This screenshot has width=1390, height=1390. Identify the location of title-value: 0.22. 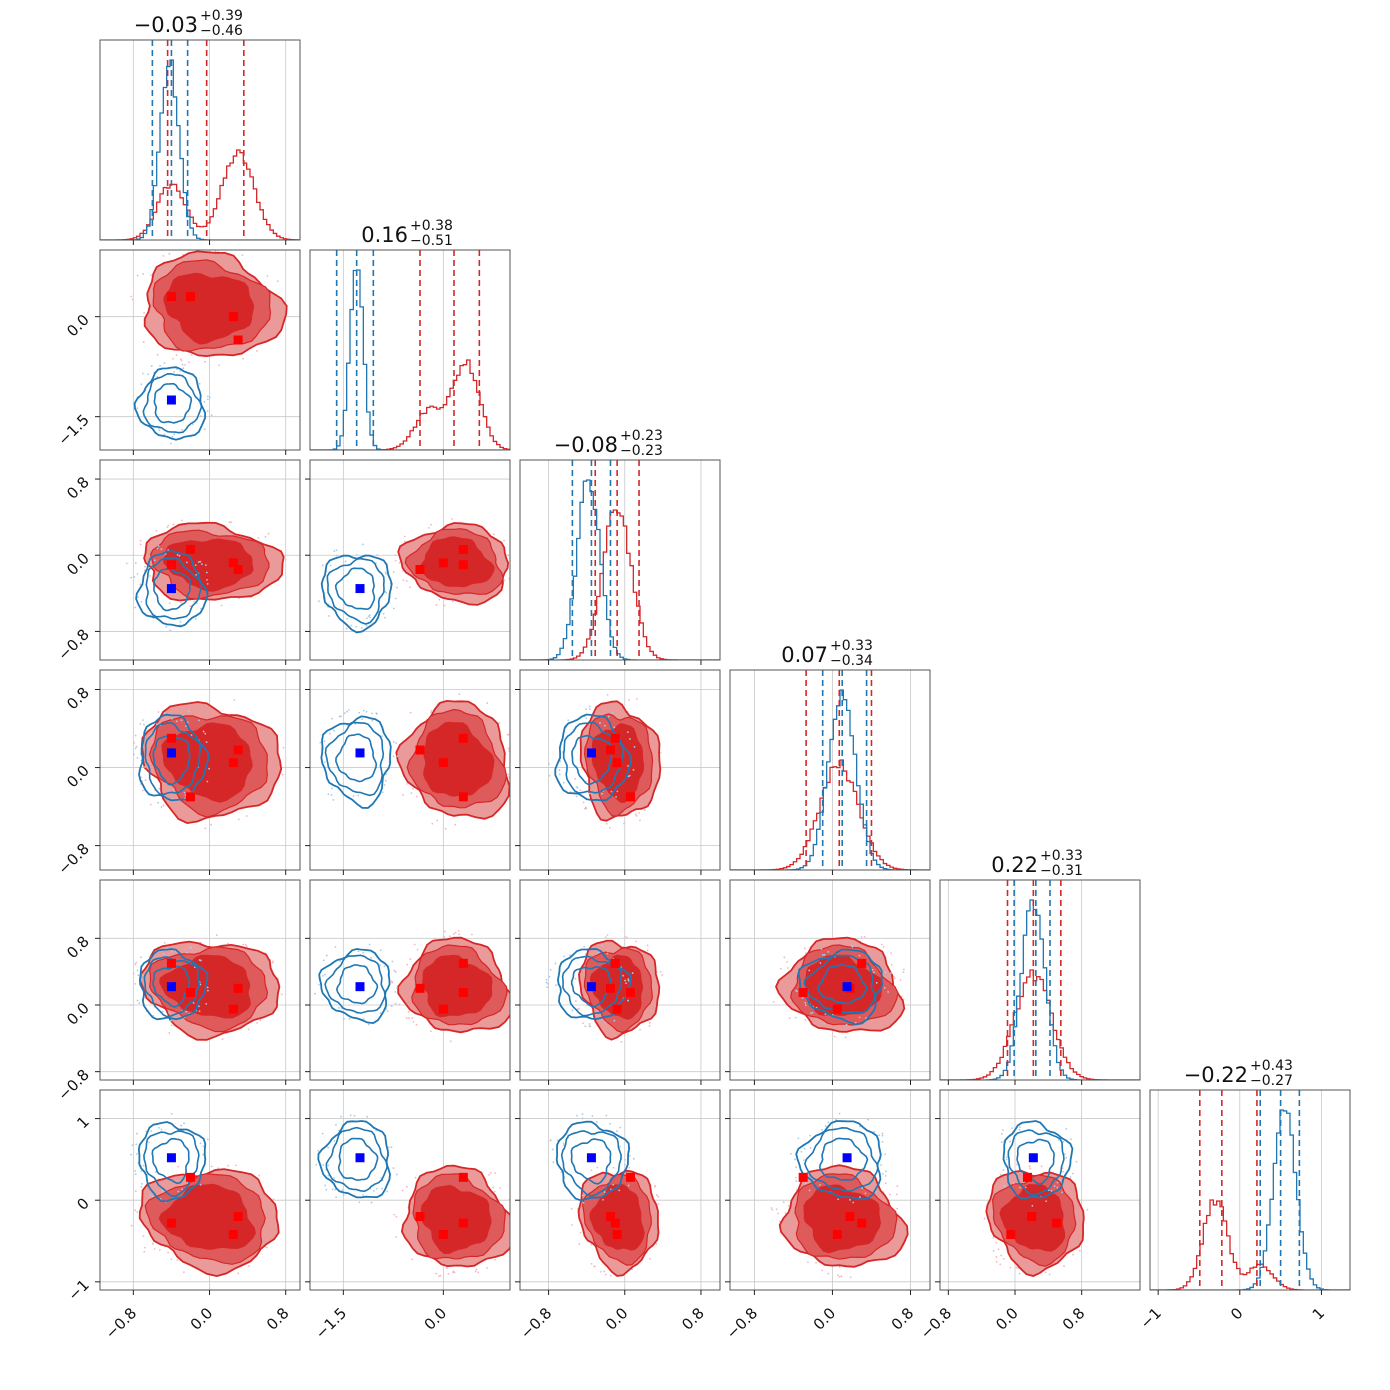
(1014, 865).